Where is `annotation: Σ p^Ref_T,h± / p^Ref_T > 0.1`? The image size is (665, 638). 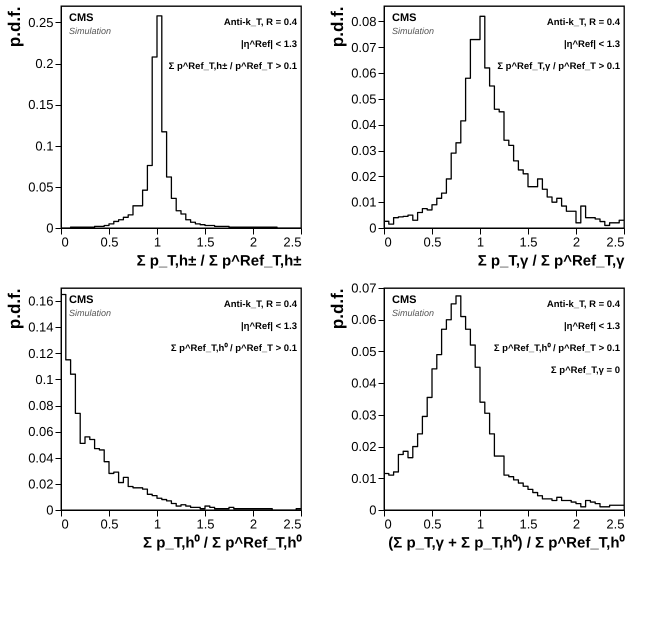 annotation: Σ p^Ref_T,h± / p^Ref_T > 0.1 is located at coordinates (233, 66).